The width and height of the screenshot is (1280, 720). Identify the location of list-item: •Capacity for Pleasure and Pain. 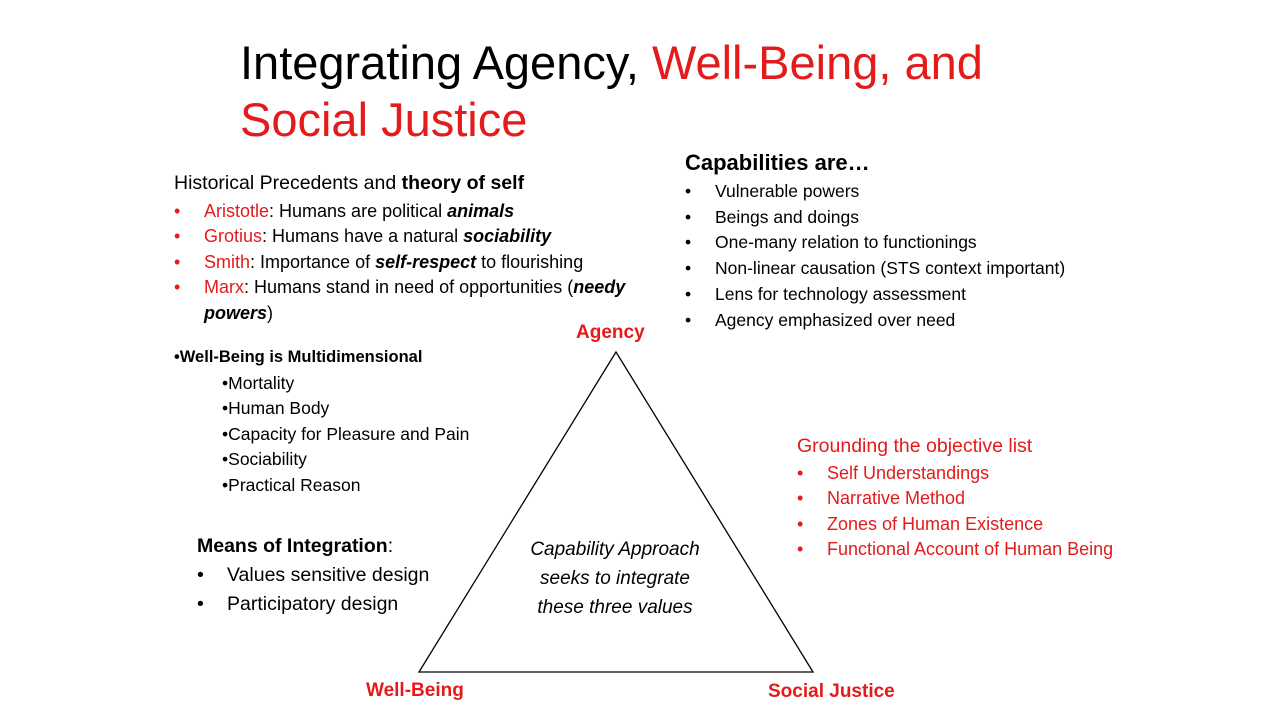
(346, 433).